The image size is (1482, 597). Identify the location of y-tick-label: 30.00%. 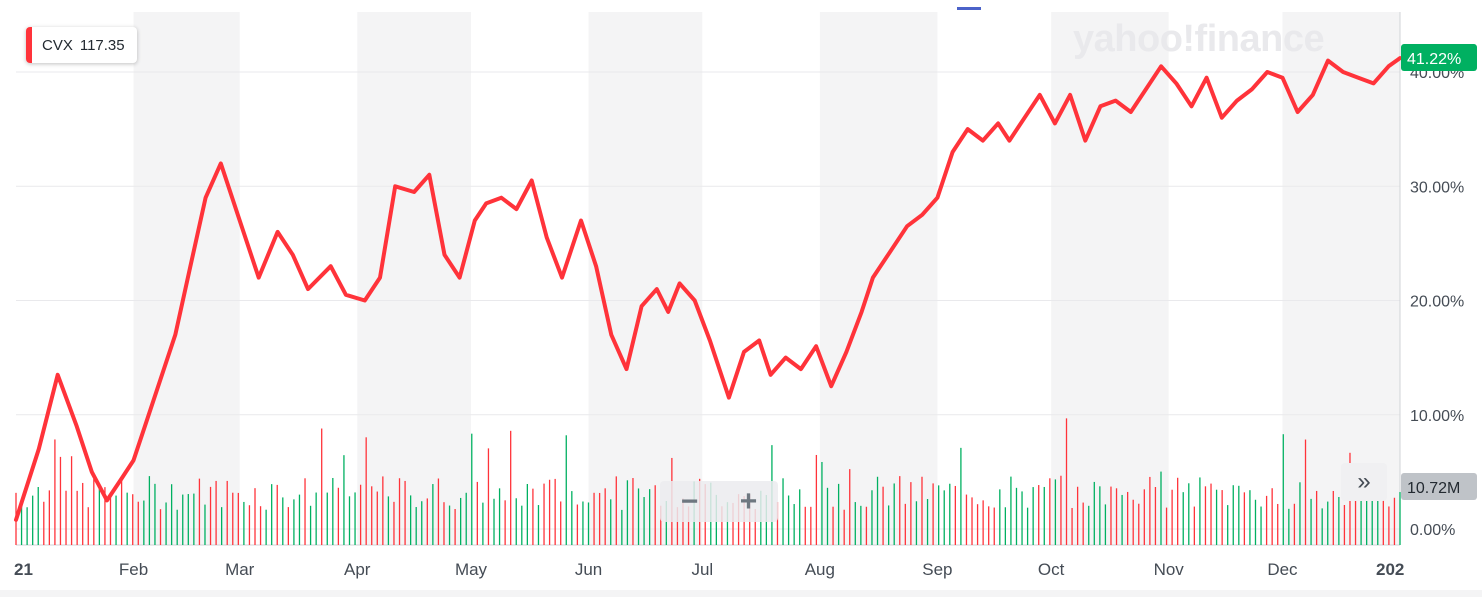
(1437, 187).